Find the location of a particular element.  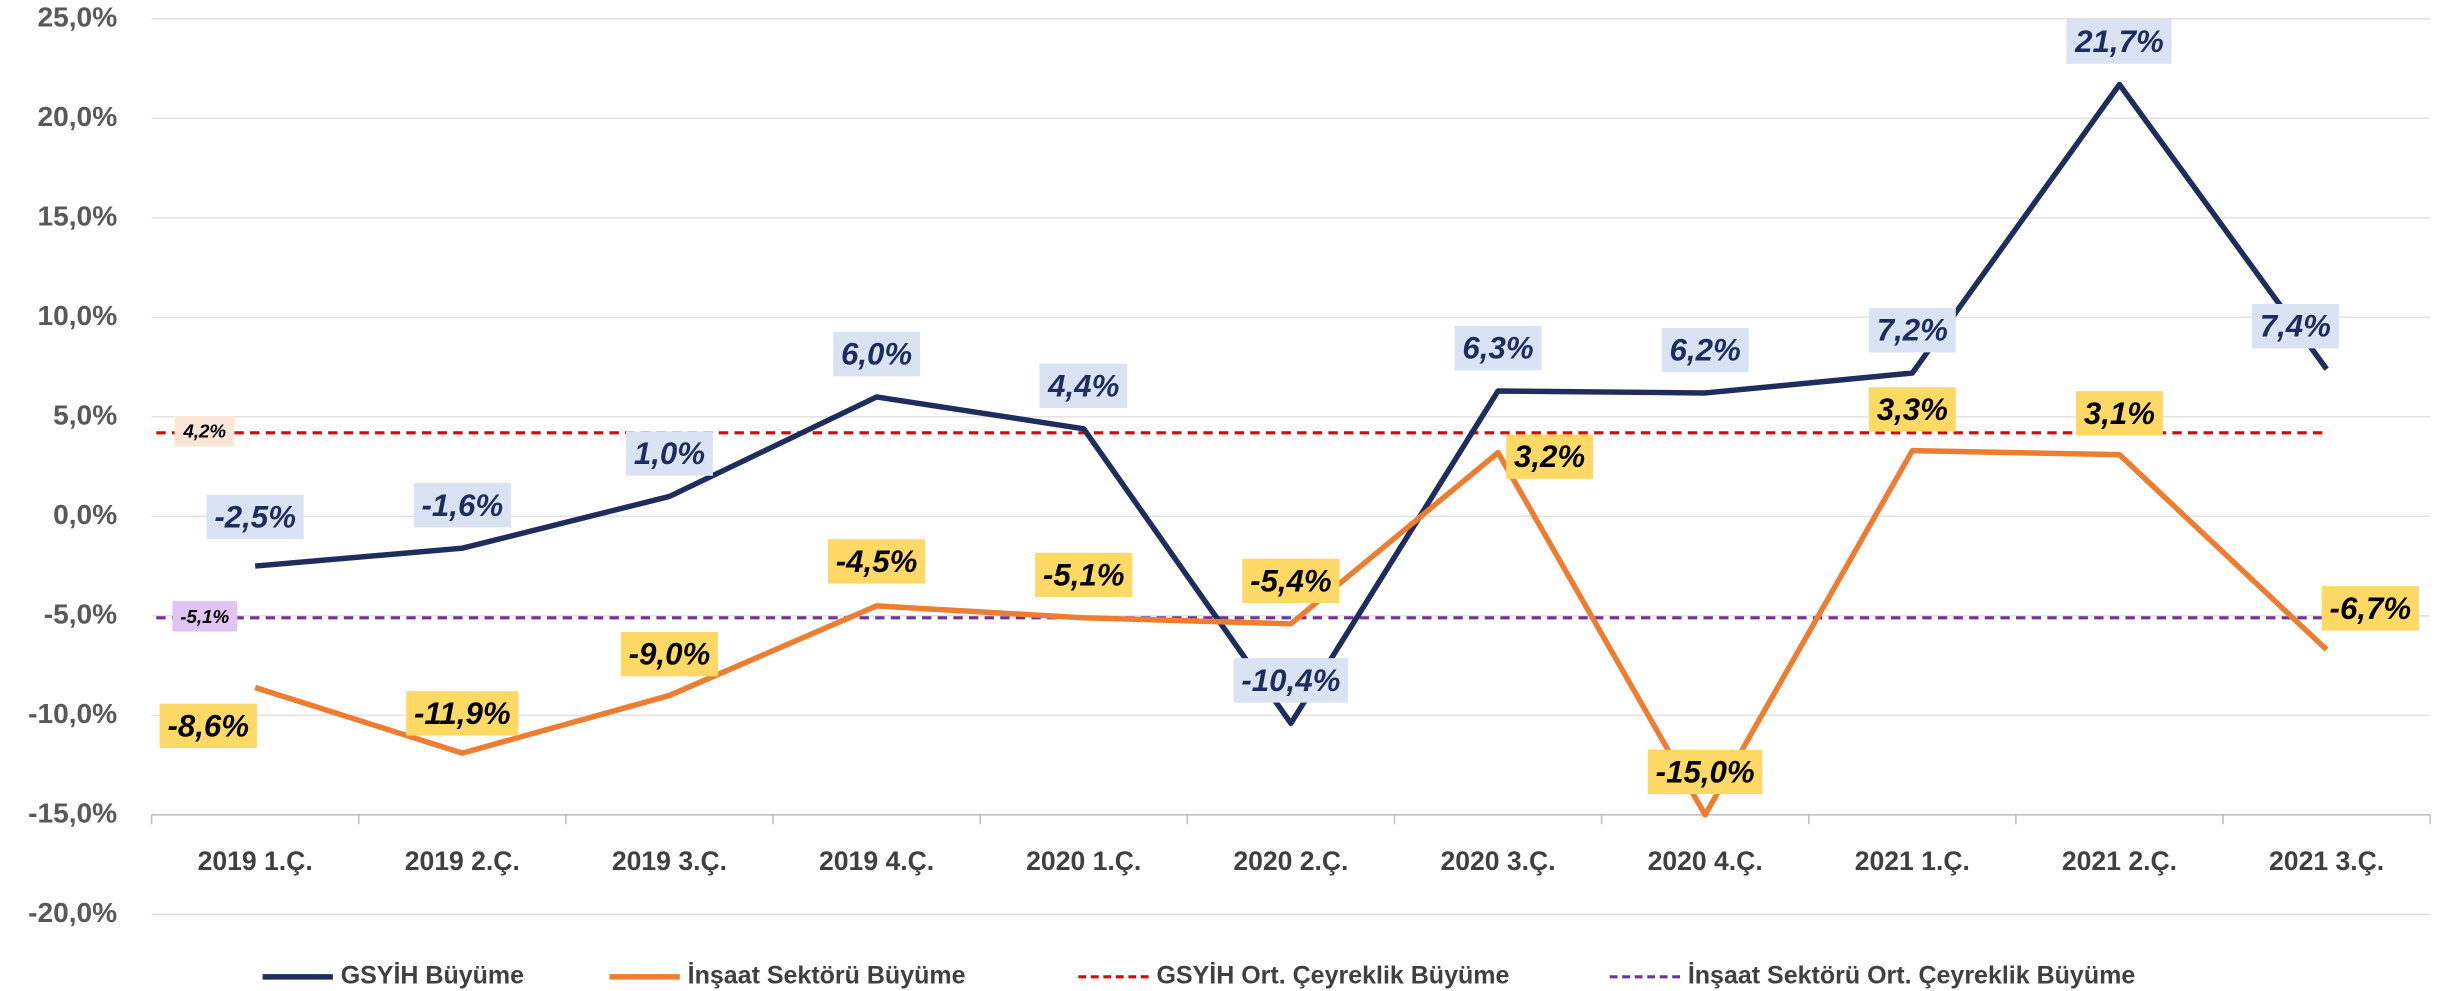

x-tick-label: 2020 1.Ç. is located at coordinates (1083, 861).